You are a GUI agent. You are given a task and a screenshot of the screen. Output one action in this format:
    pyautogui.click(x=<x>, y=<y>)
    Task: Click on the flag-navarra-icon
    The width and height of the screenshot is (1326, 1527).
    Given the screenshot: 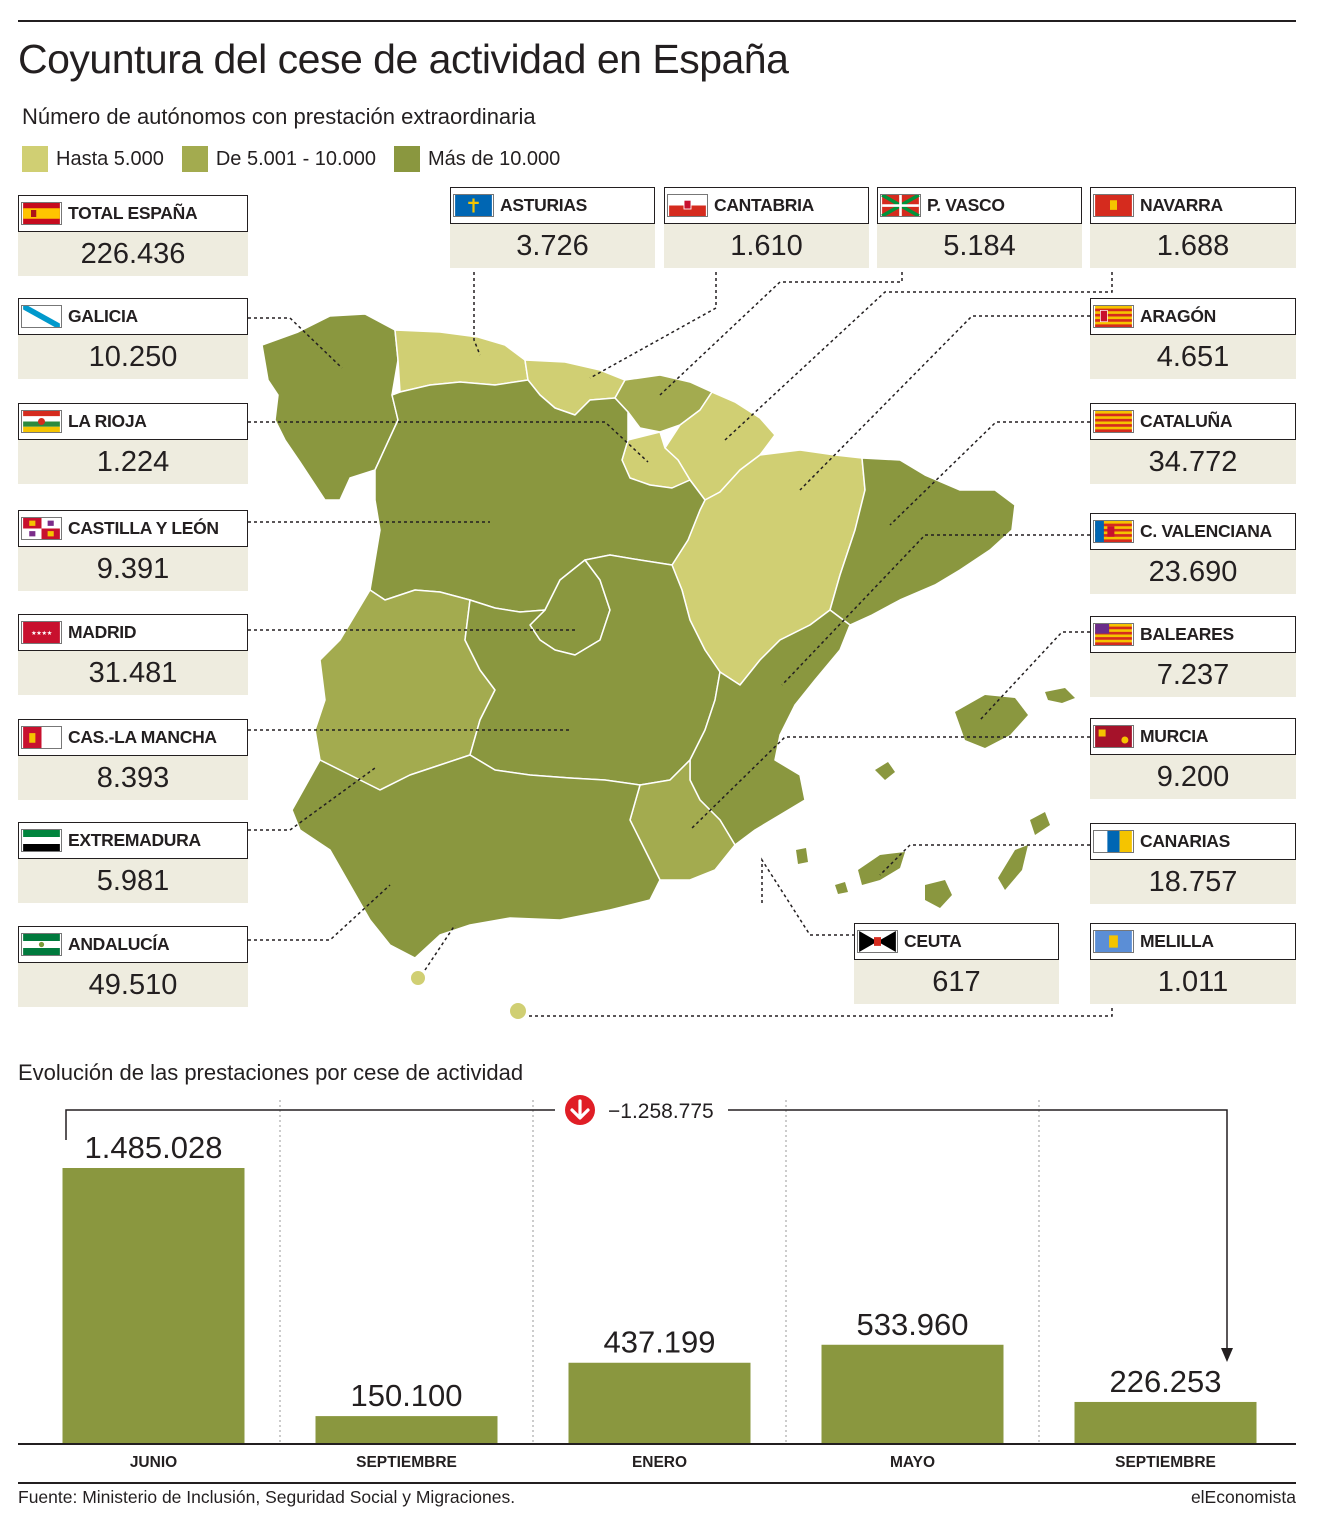 What is the action you would take?
    pyautogui.click(x=1113, y=205)
    